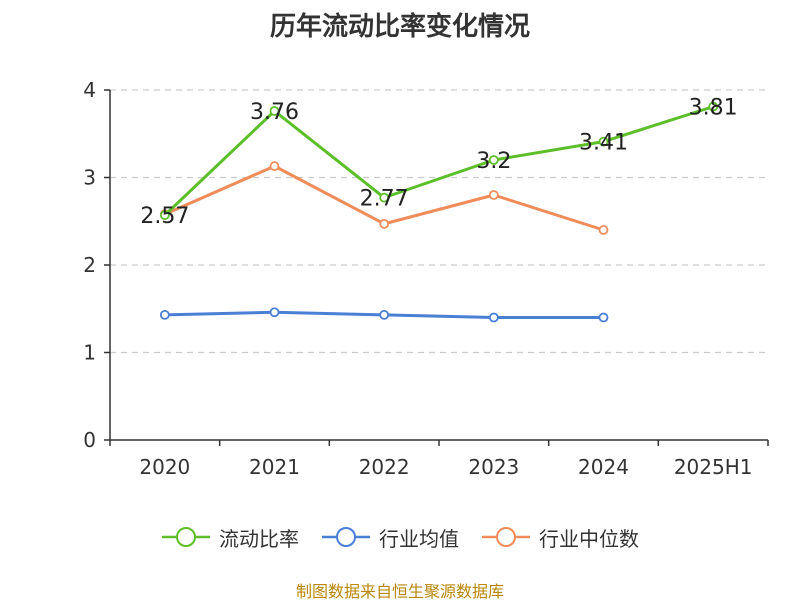  Describe the element at coordinates (713, 467) in the screenshot. I see `x-tick-label: 2025H1` at that location.